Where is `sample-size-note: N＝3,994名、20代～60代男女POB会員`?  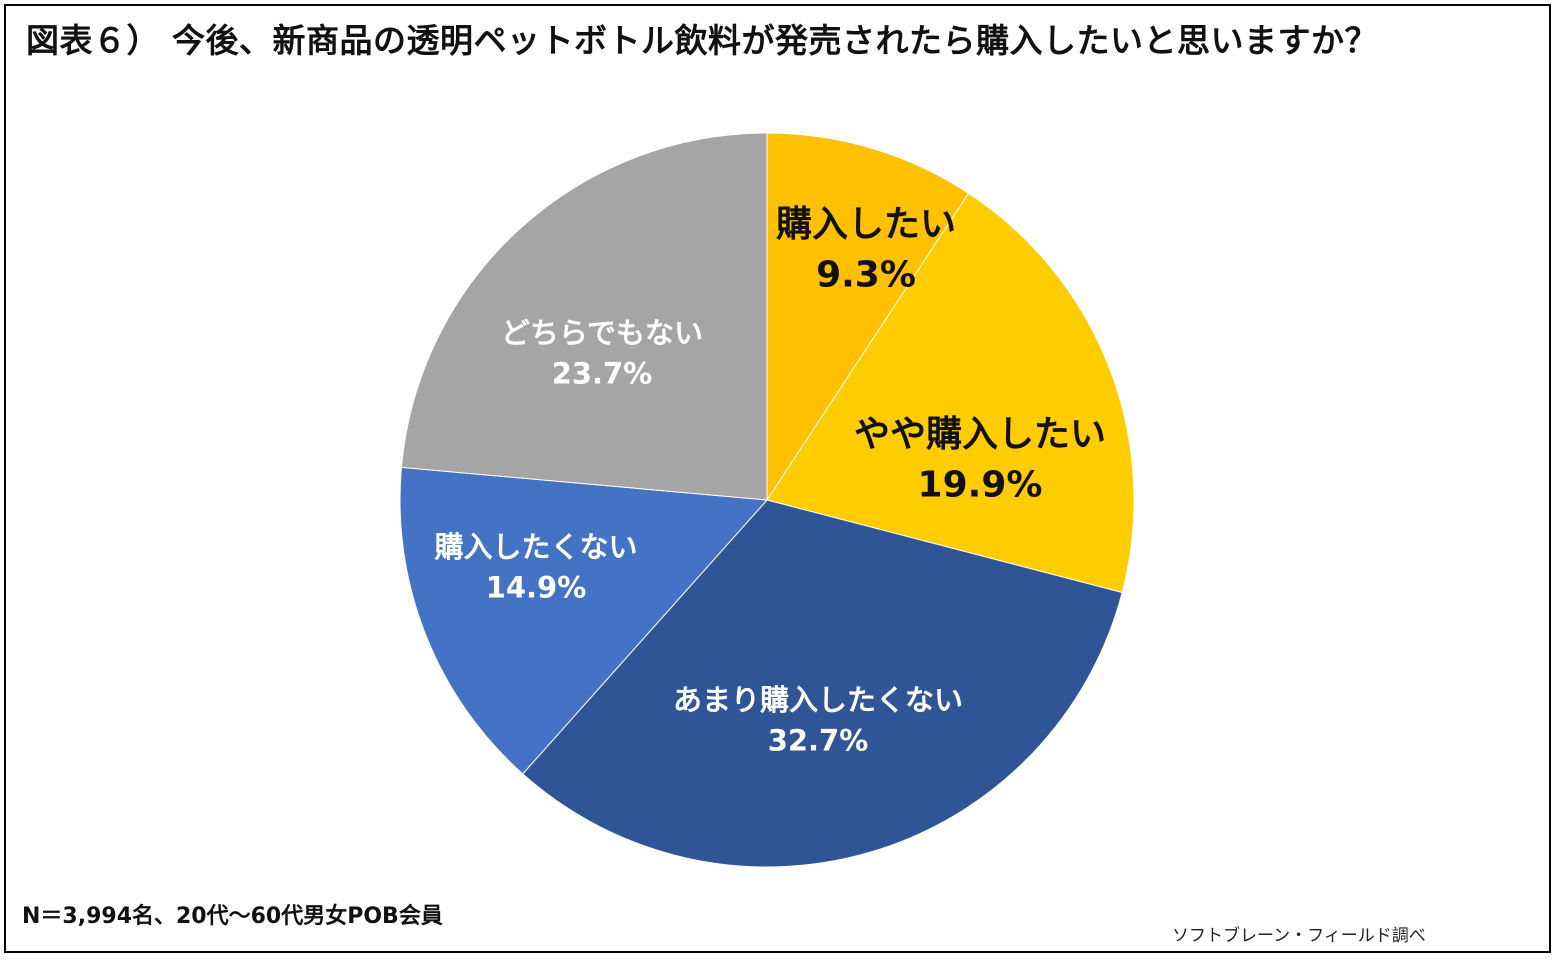 sample-size-note: N＝3,994名、20代～60代男女POB会員 is located at coordinates (232, 916).